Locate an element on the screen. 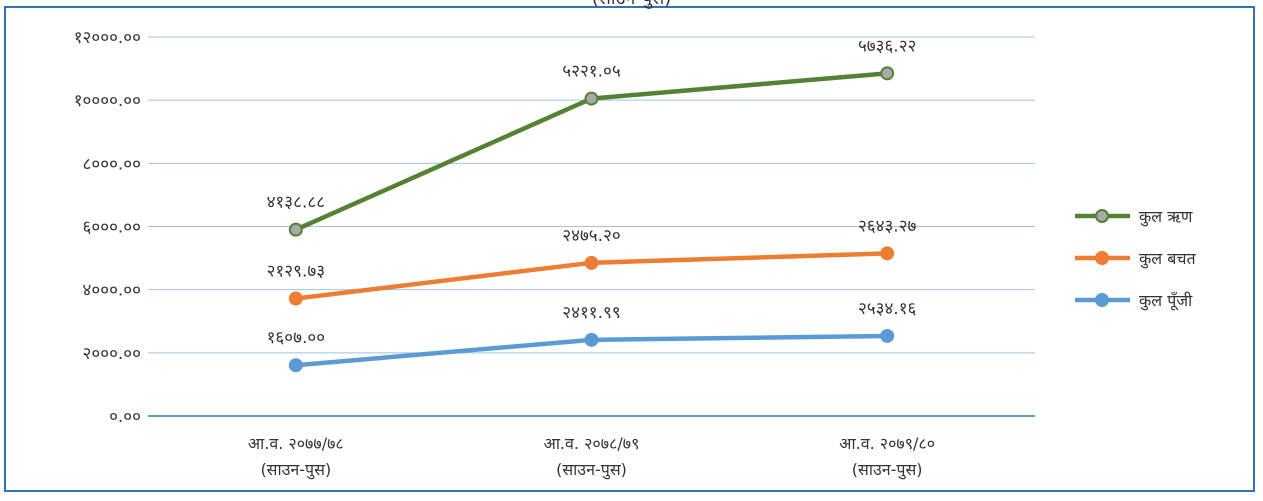  data-label: ५७३६.२२ is located at coordinates (887, 46).